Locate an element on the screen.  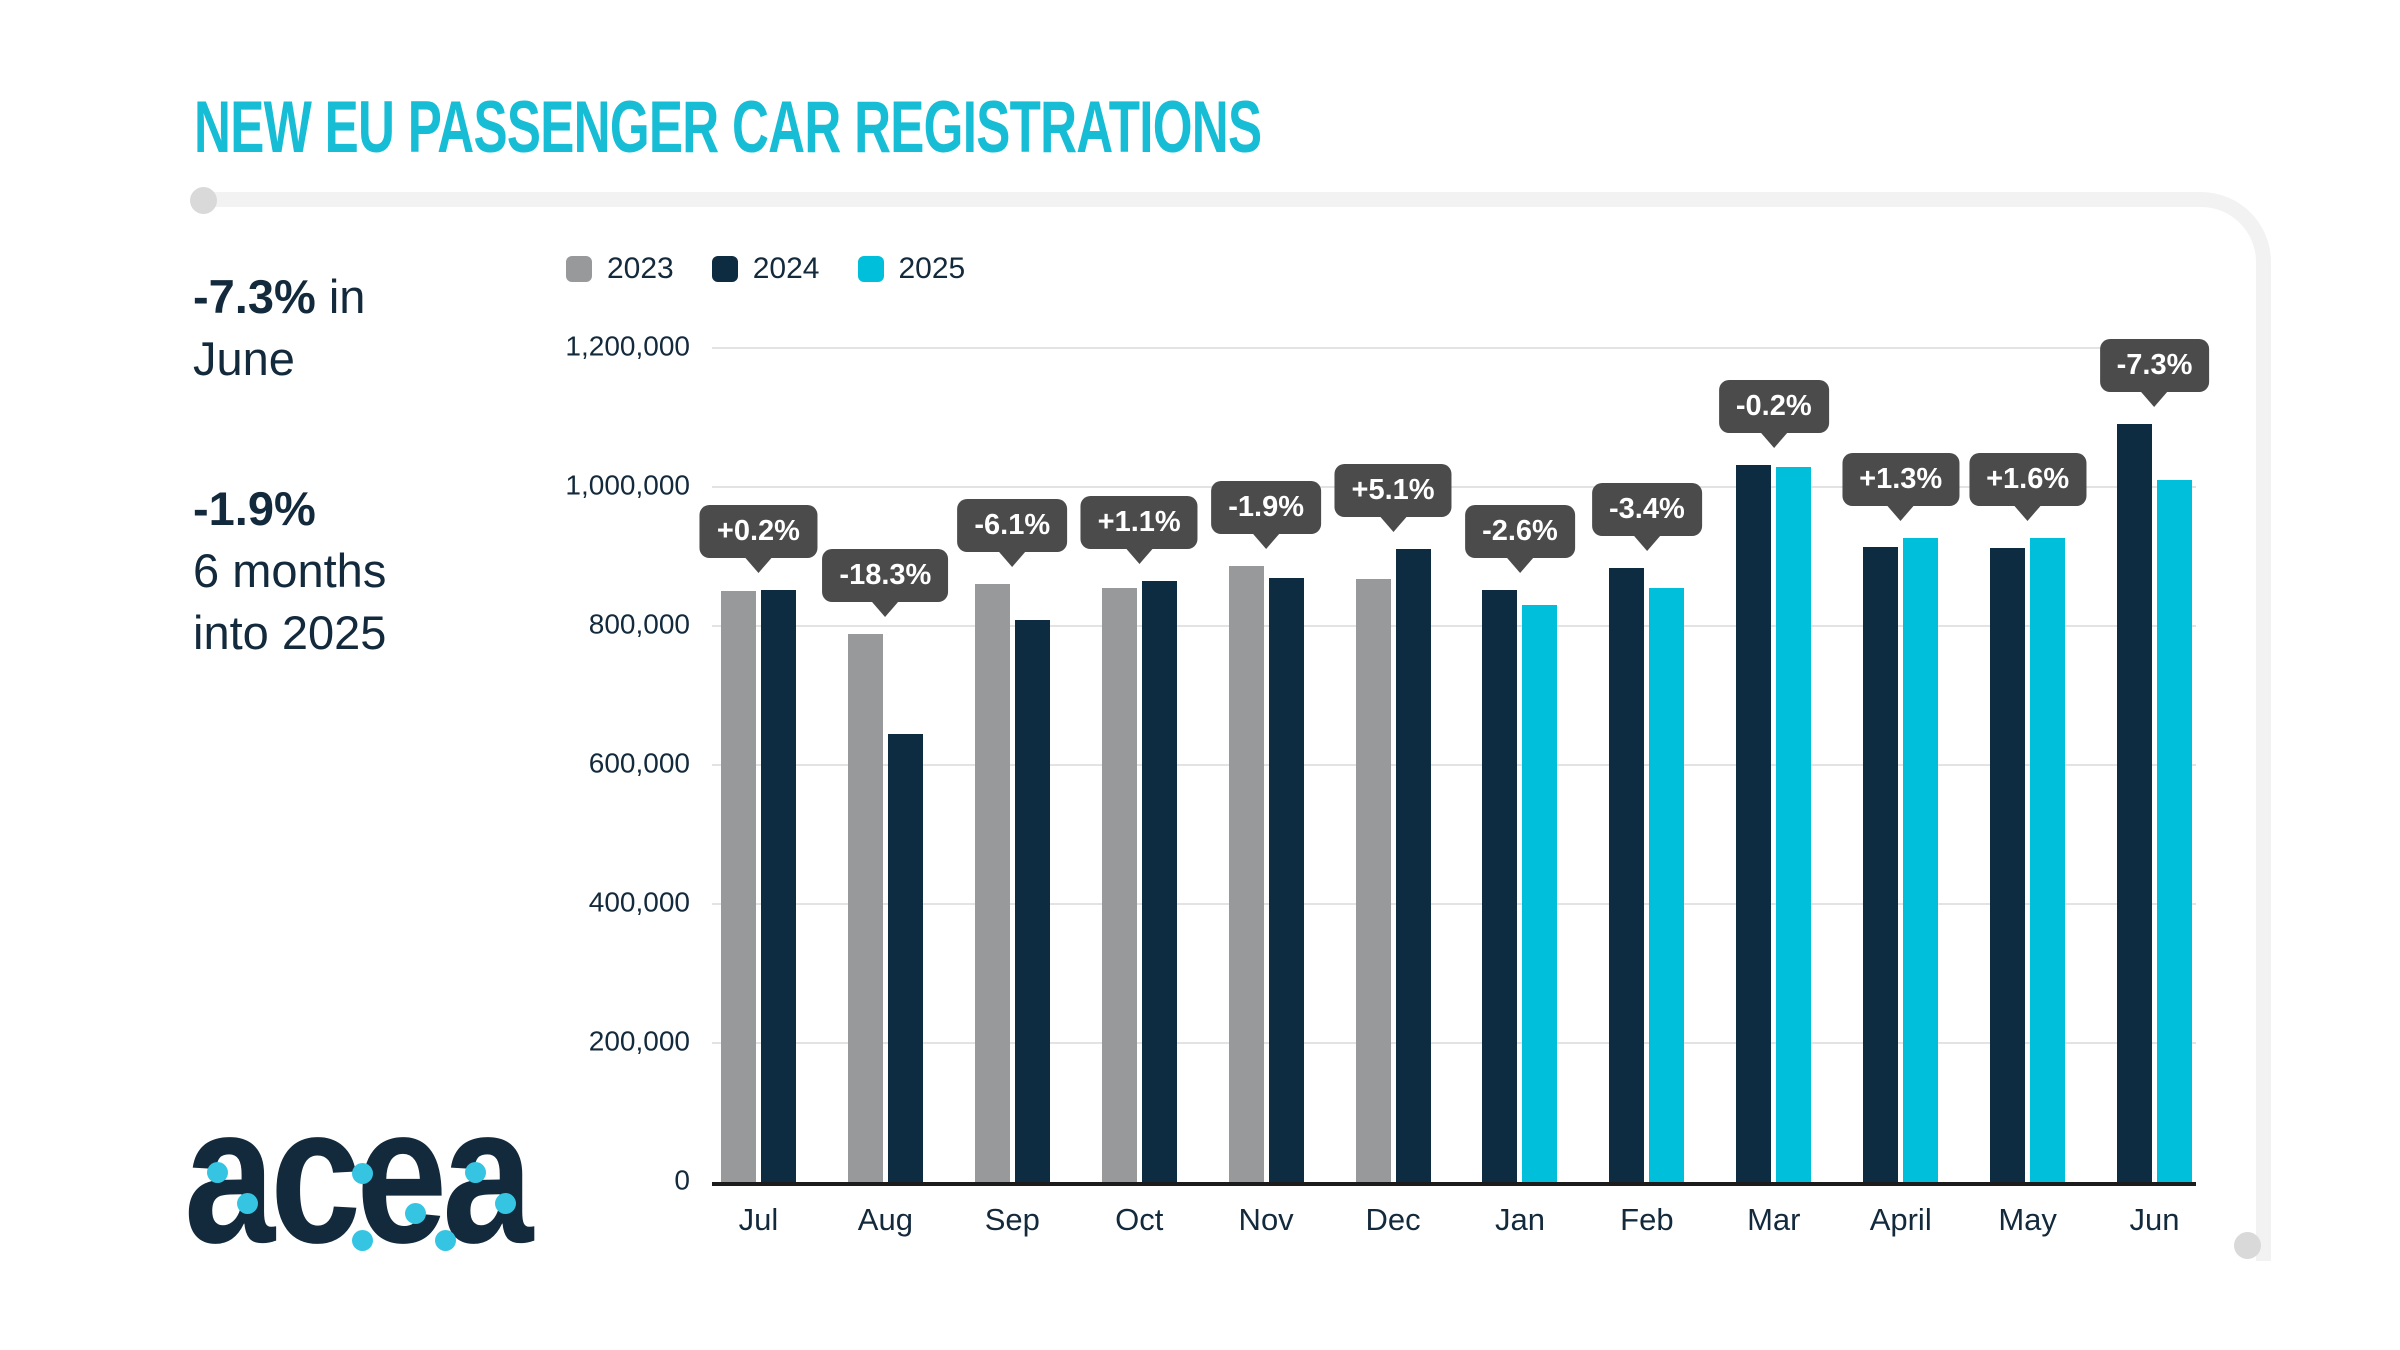
callout-april: +1.3% is located at coordinates (1901, 480).